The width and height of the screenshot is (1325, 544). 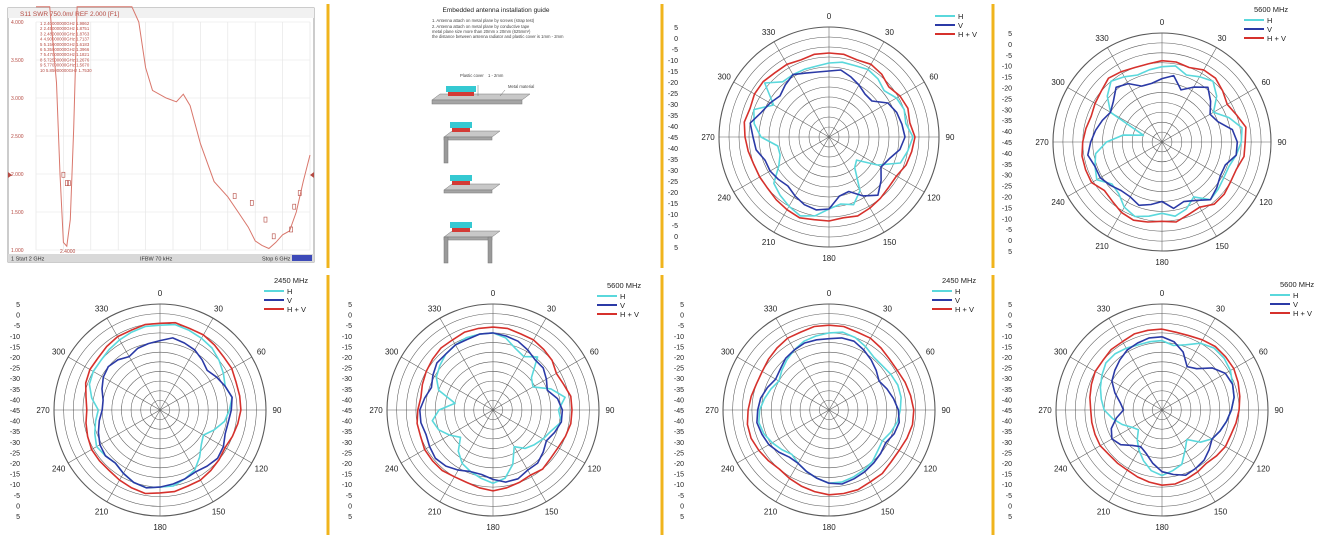 What do you see at coordinates (161, 258) in the screenshot?
I see `vna-footer-bar` at bounding box center [161, 258].